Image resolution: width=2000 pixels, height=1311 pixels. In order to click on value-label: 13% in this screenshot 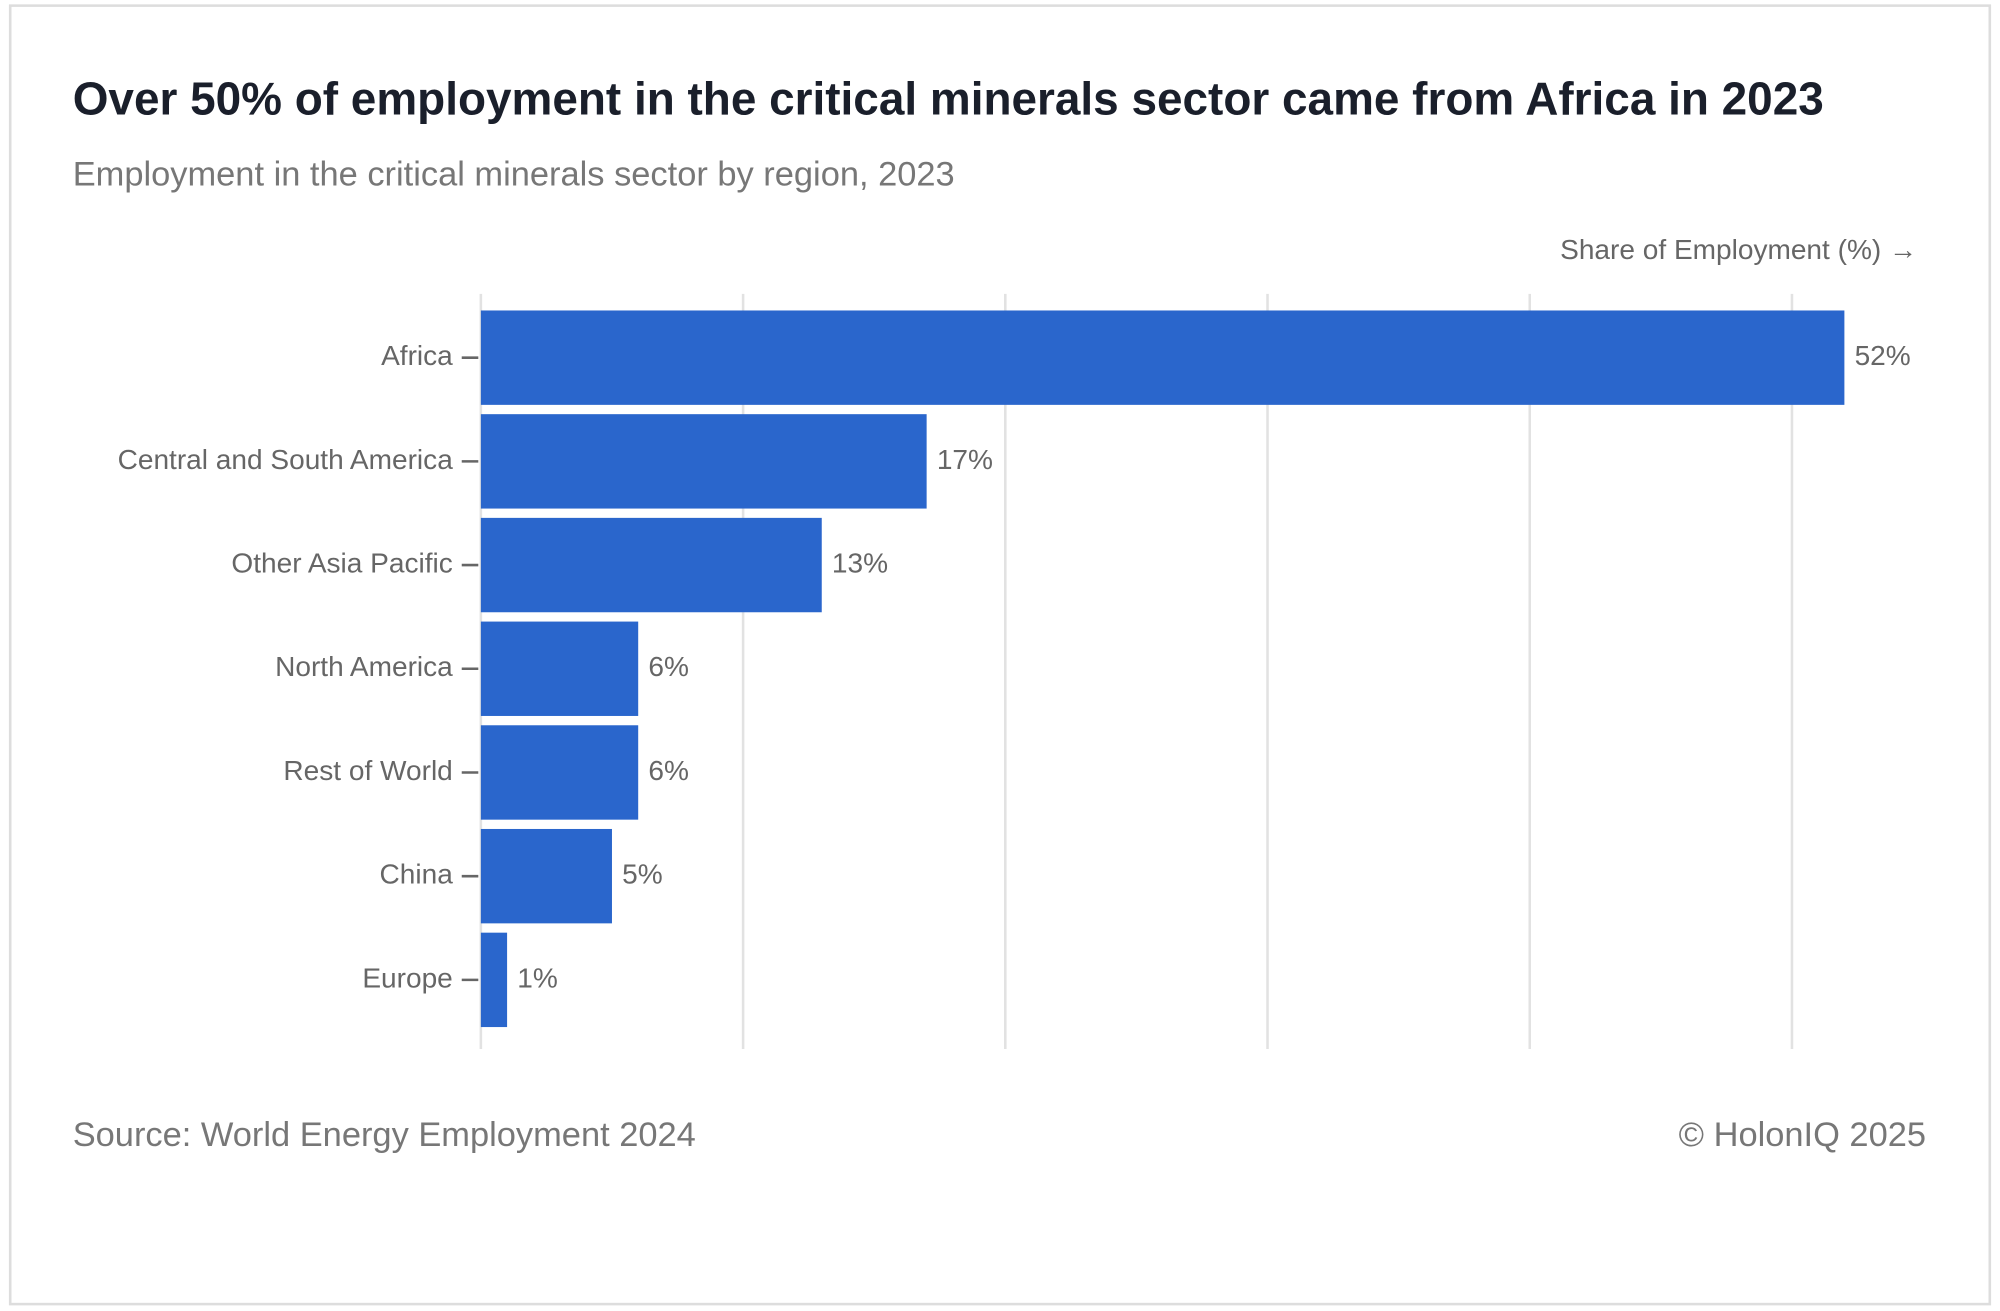, I will do `click(860, 562)`.